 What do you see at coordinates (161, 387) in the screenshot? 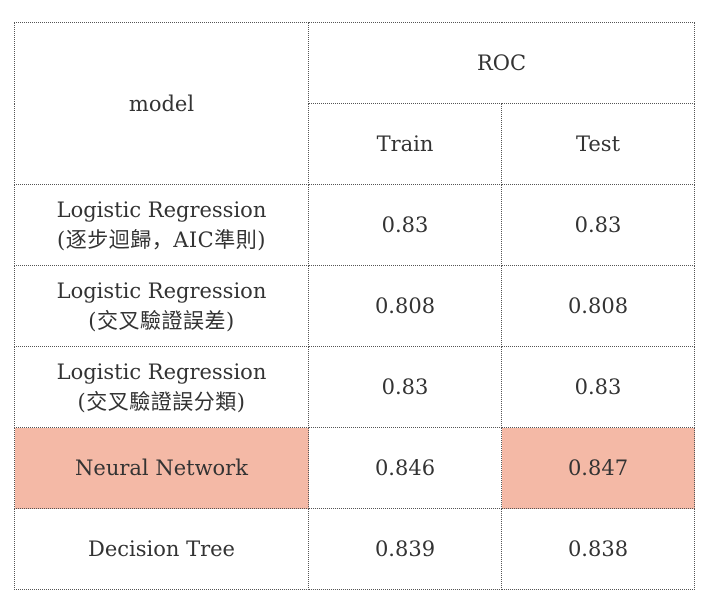
I see `model-cell: Logistic Regression (交叉驗證誤分類)` at bounding box center [161, 387].